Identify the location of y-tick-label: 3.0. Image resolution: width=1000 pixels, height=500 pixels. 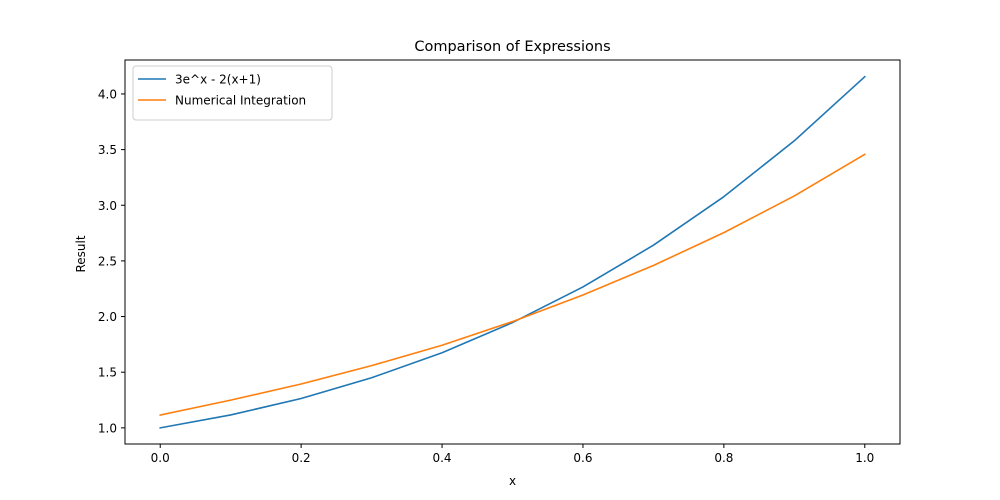
(107, 206).